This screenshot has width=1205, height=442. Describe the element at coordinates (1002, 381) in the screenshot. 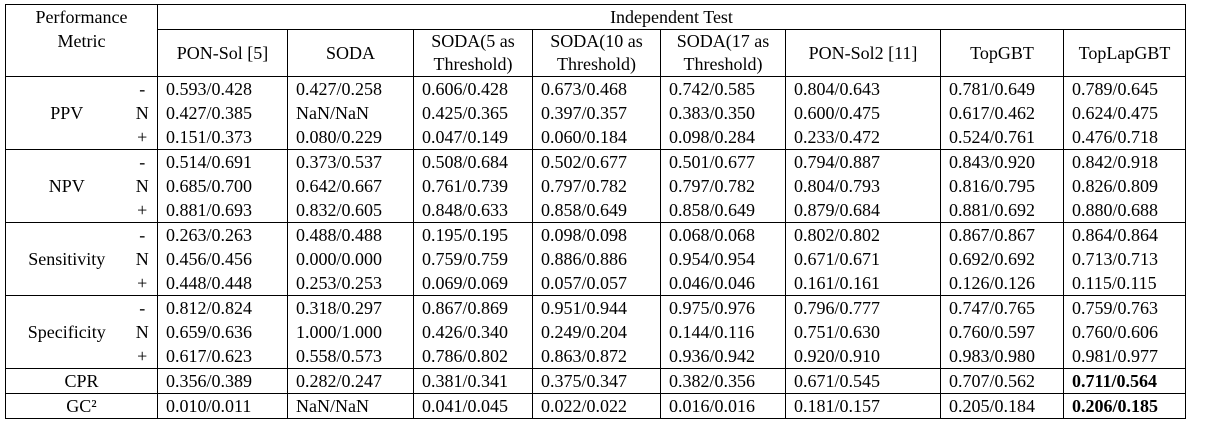

I see `cell: 0.707/0.562` at that location.